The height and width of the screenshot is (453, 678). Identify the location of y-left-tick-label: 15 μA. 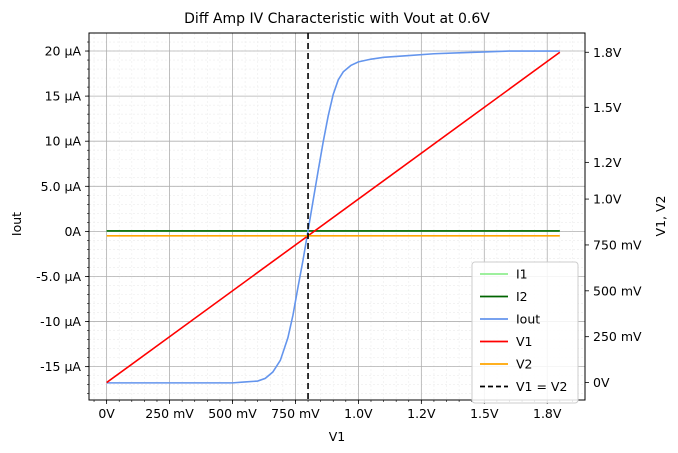
(63, 96).